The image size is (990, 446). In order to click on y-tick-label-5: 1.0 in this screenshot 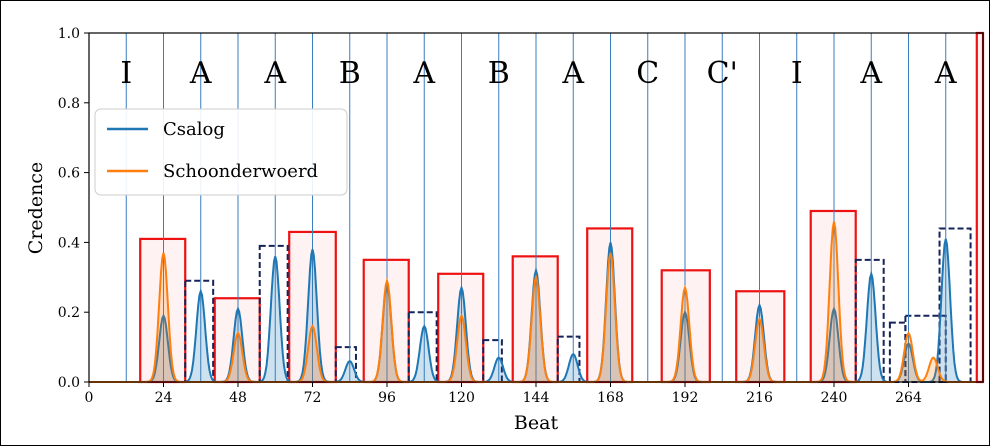, I will do `click(69, 34)`.